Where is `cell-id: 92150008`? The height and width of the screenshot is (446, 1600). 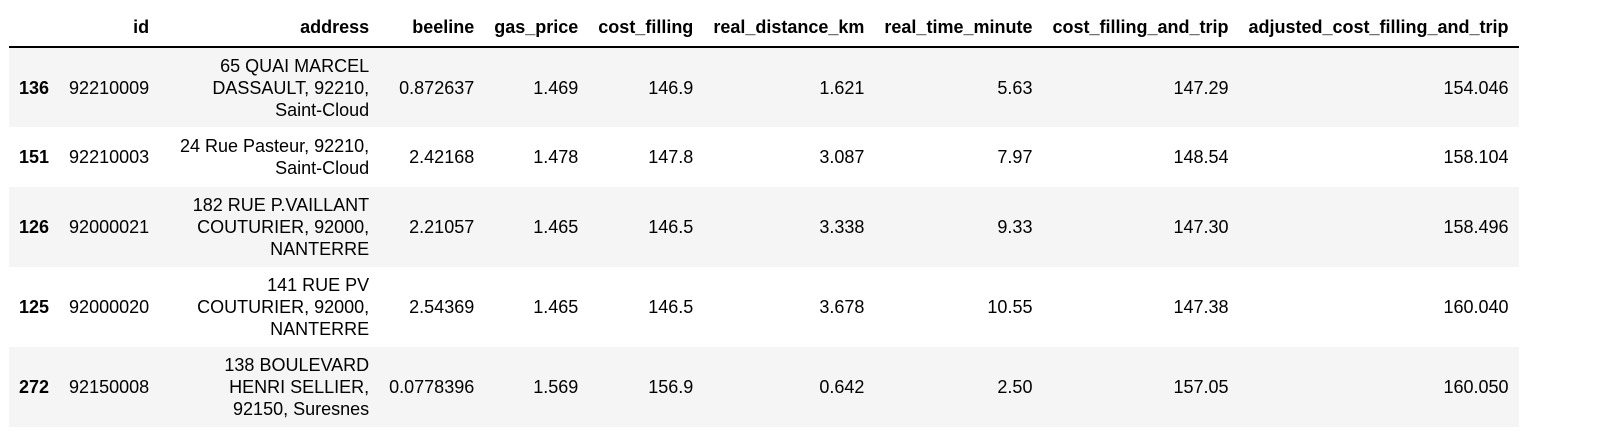
cell-id: 92150008 is located at coordinates (109, 387).